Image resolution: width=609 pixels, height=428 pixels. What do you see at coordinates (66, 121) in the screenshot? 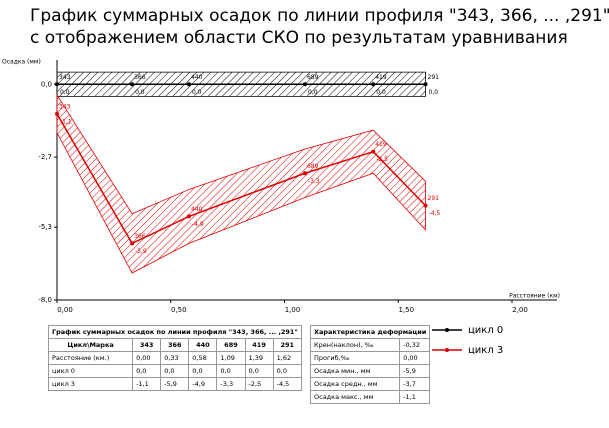
I see `value-label: -1,1` at bounding box center [66, 121].